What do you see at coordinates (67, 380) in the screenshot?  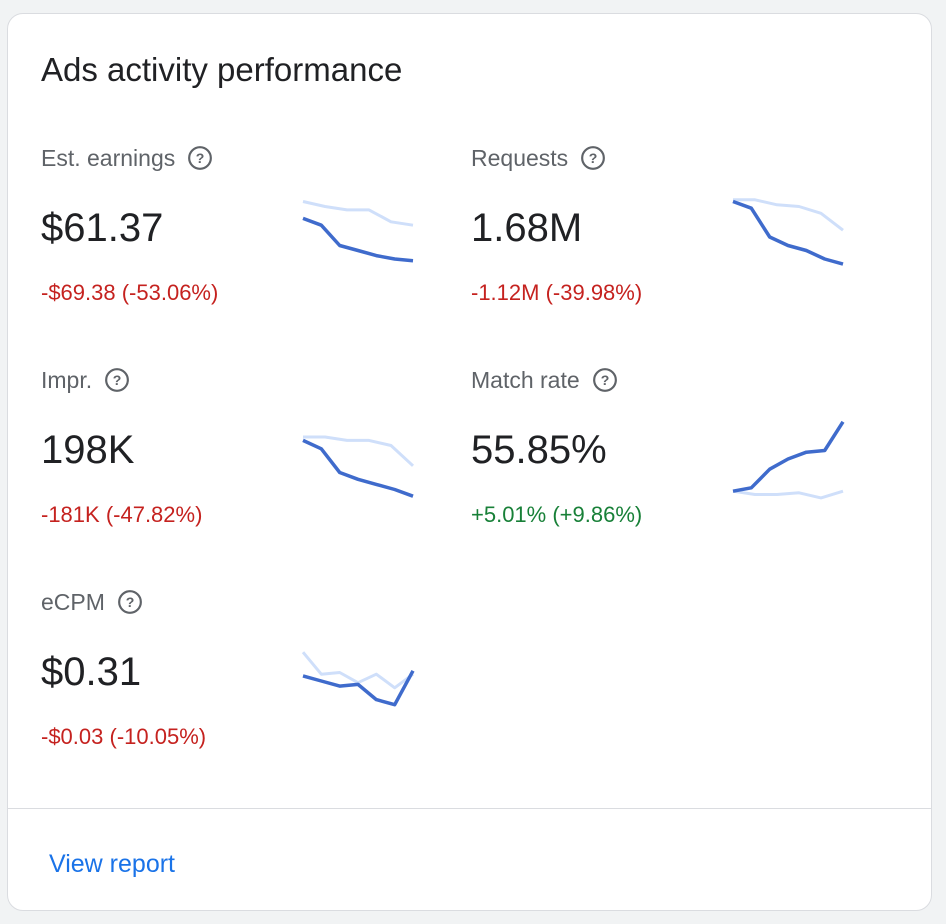 I see `metric-label: Impr.` at bounding box center [67, 380].